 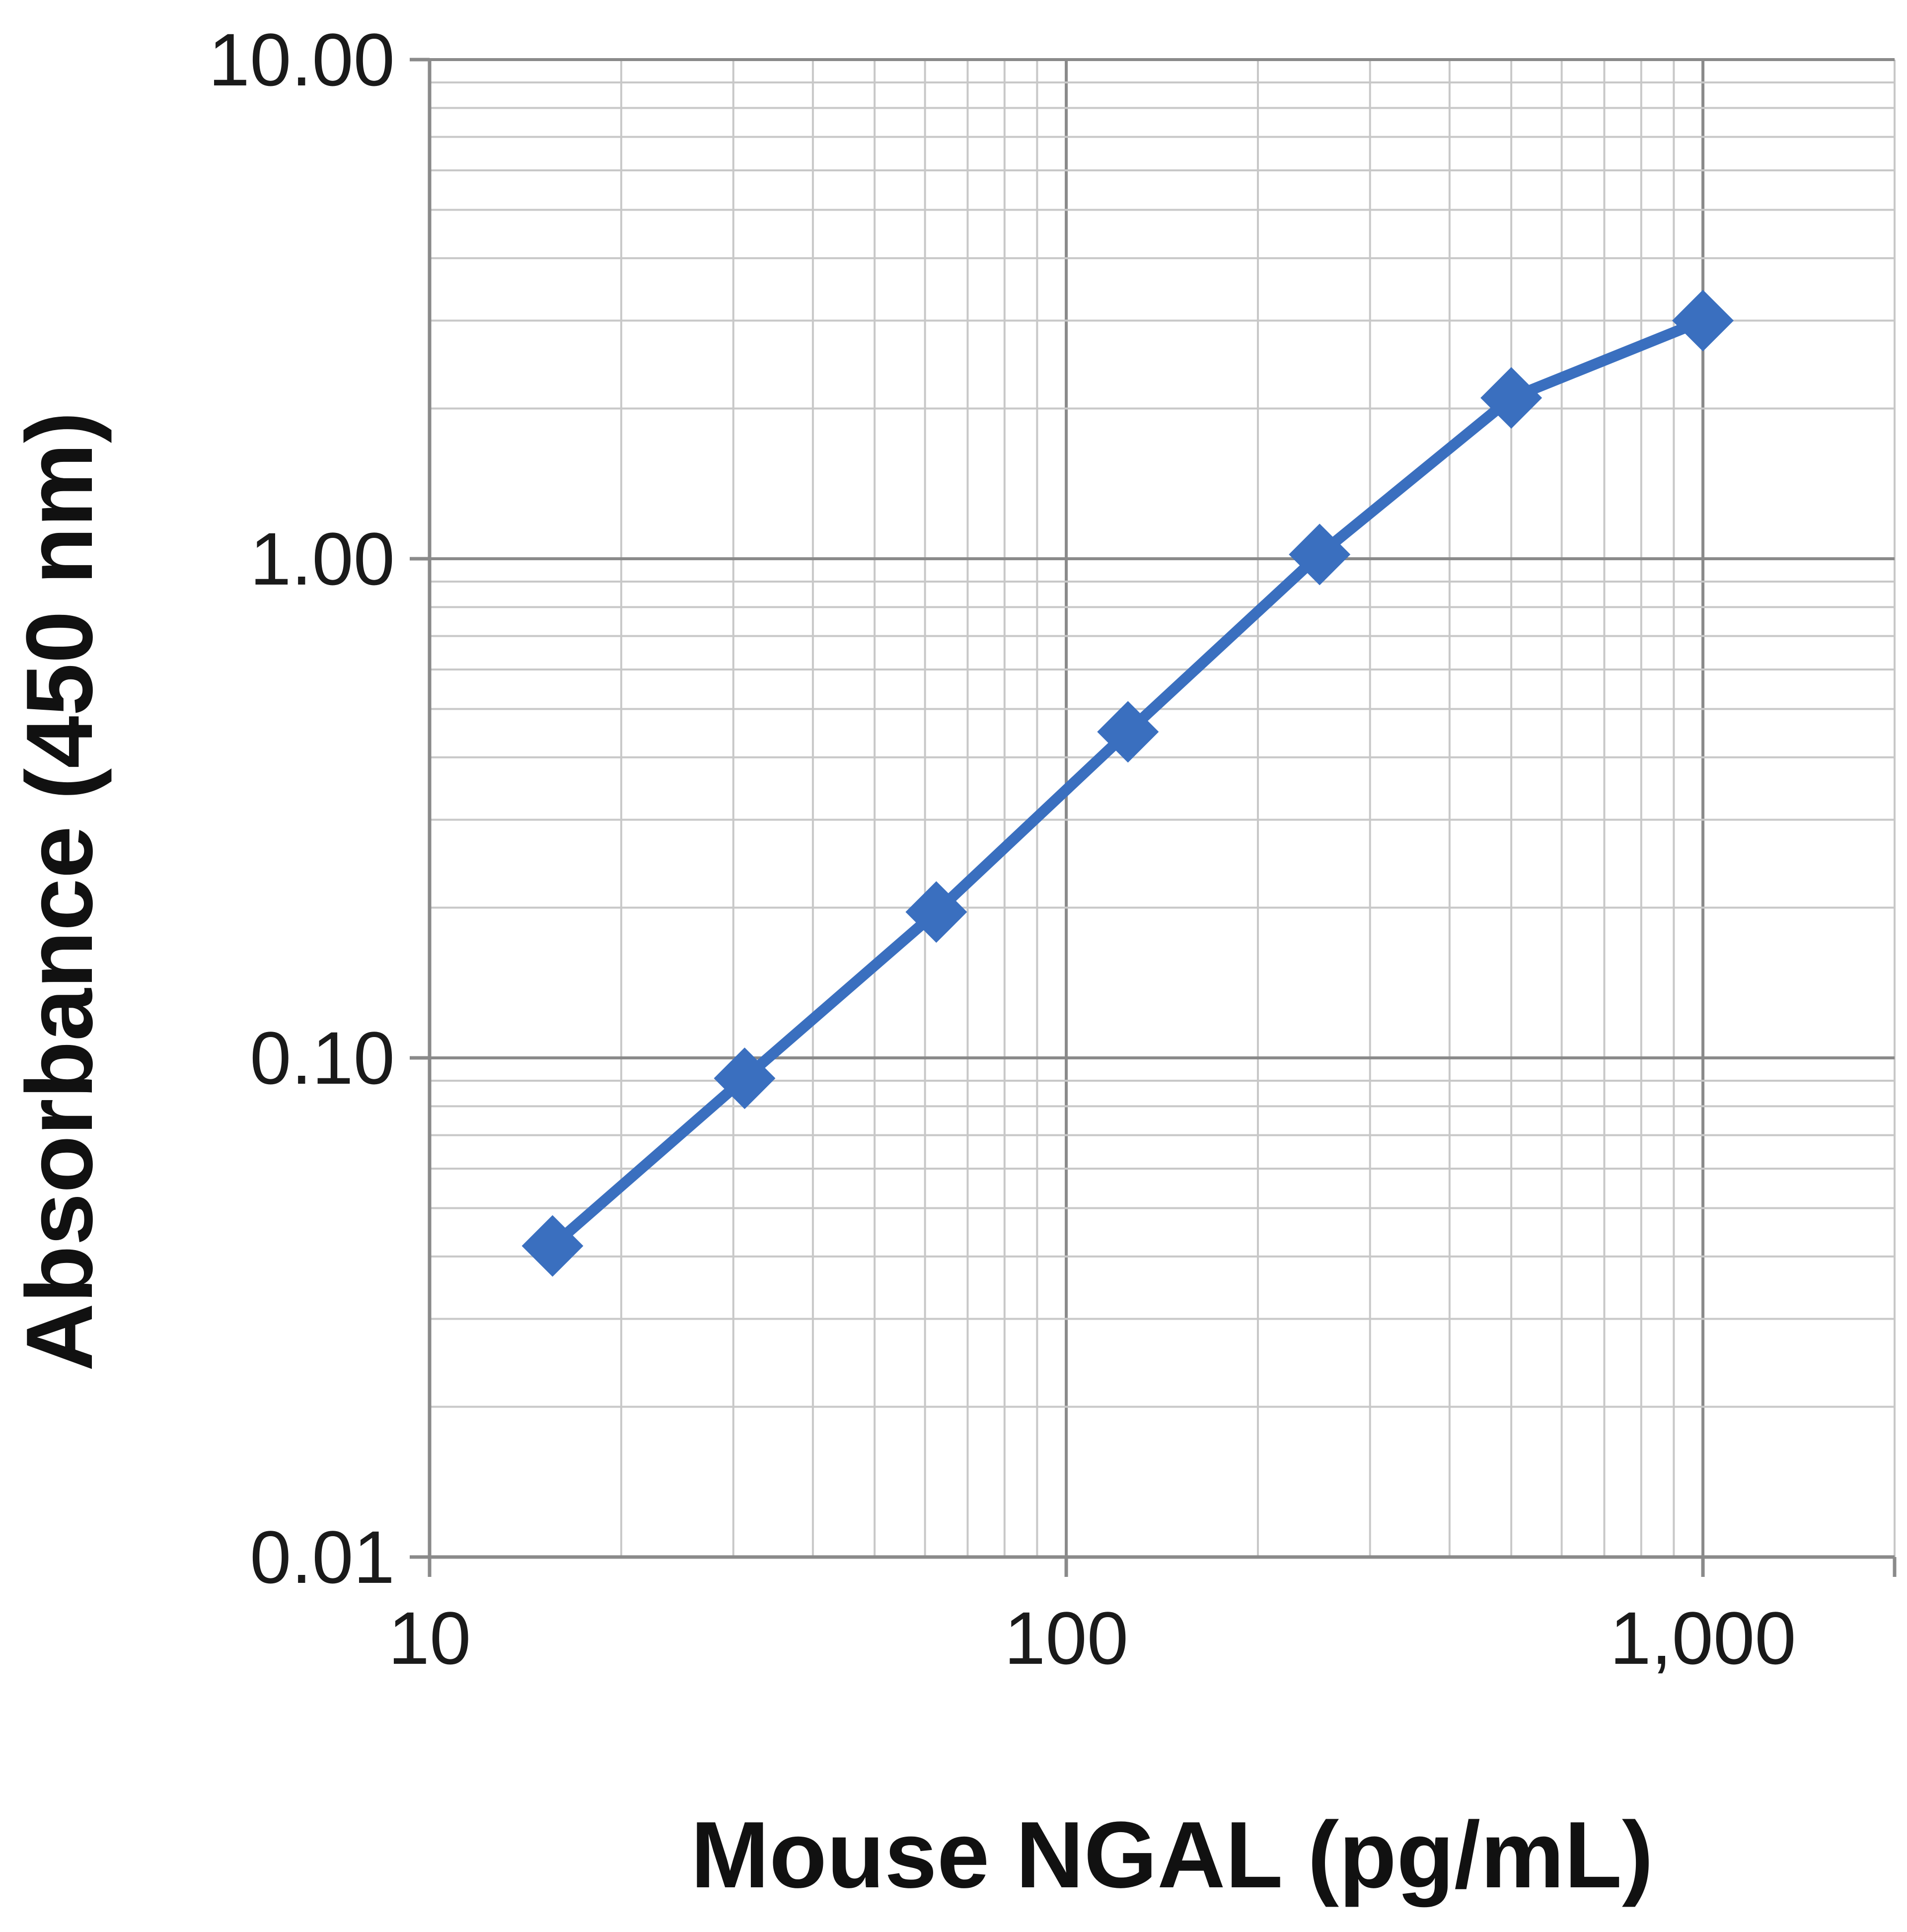 I want to click on y-tick-label: 1.00, so click(x=322, y=558).